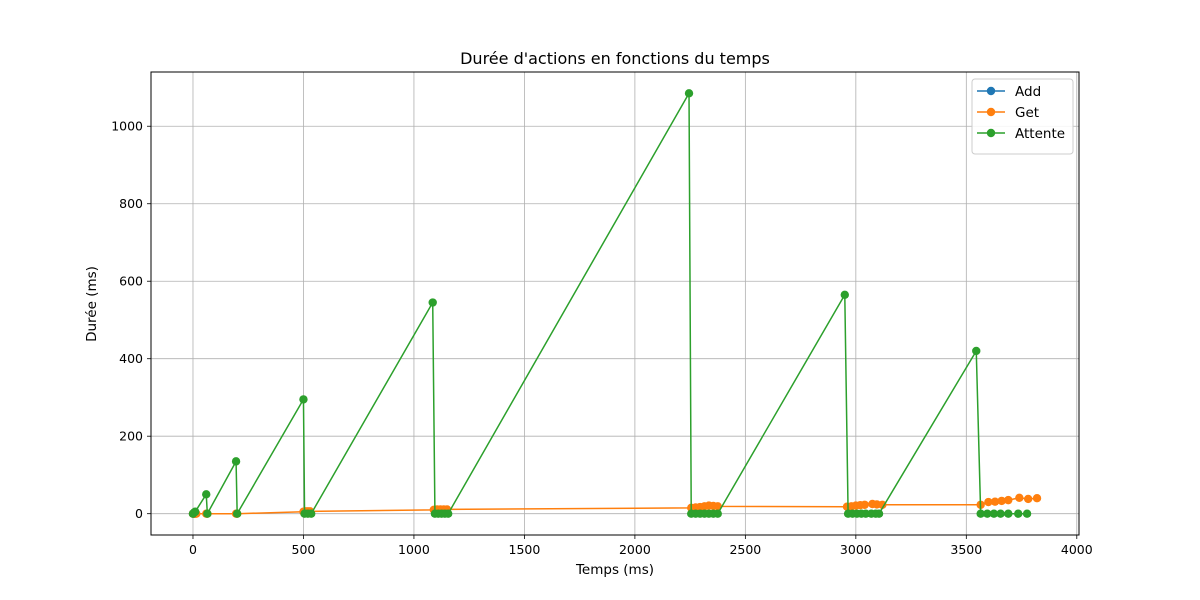  I want to click on x-tick-label: 3500, so click(966, 549).